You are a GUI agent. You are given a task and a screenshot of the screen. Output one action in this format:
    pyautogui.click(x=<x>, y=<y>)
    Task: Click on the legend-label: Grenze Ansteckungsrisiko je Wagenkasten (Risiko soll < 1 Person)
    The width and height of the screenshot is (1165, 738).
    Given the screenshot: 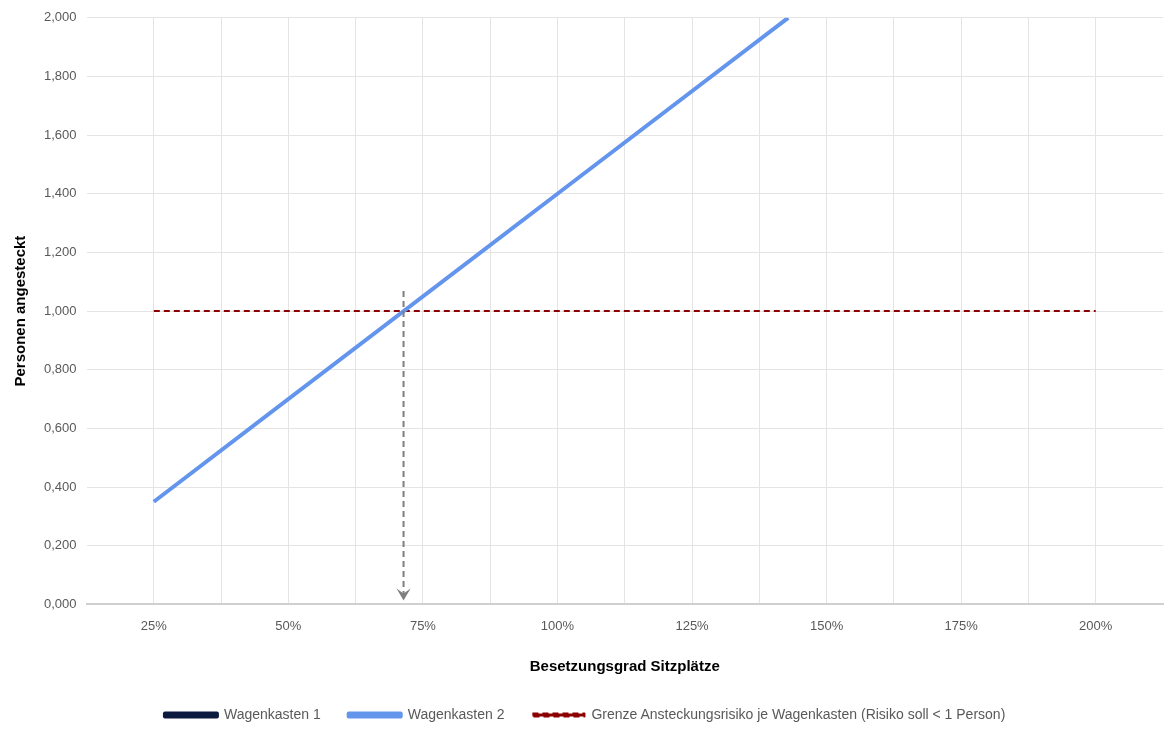 What is the action you would take?
    pyautogui.click(x=798, y=713)
    